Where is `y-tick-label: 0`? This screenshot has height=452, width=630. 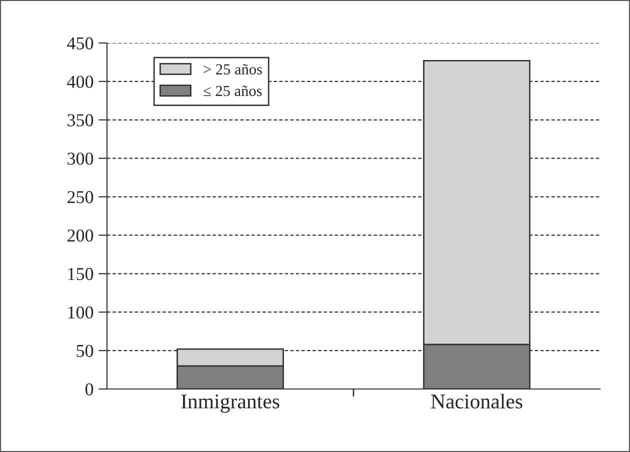
y-tick-label: 0 is located at coordinates (89, 389).